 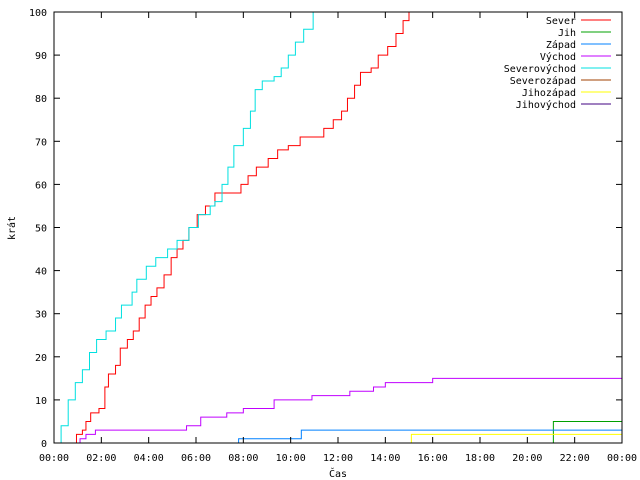 What do you see at coordinates (480, 458) in the screenshot?
I see `x-tick-label: 18:00` at bounding box center [480, 458].